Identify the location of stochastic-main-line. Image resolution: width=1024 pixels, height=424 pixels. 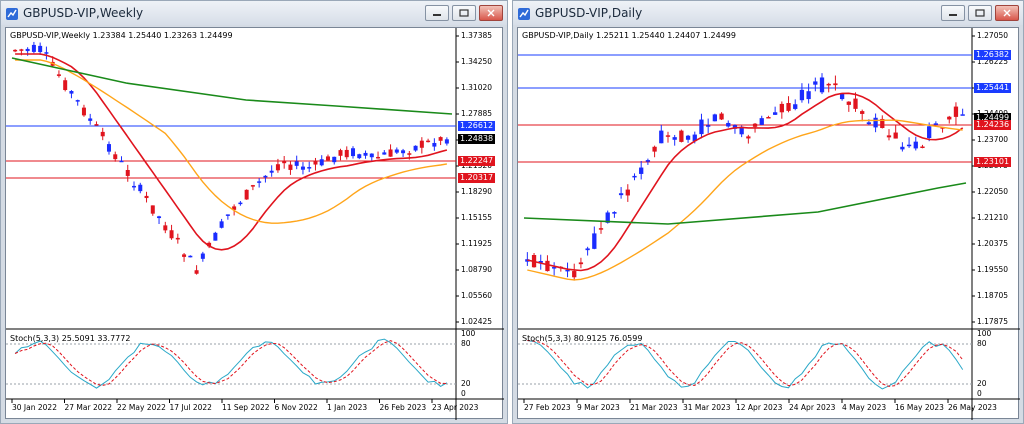
(231, 363).